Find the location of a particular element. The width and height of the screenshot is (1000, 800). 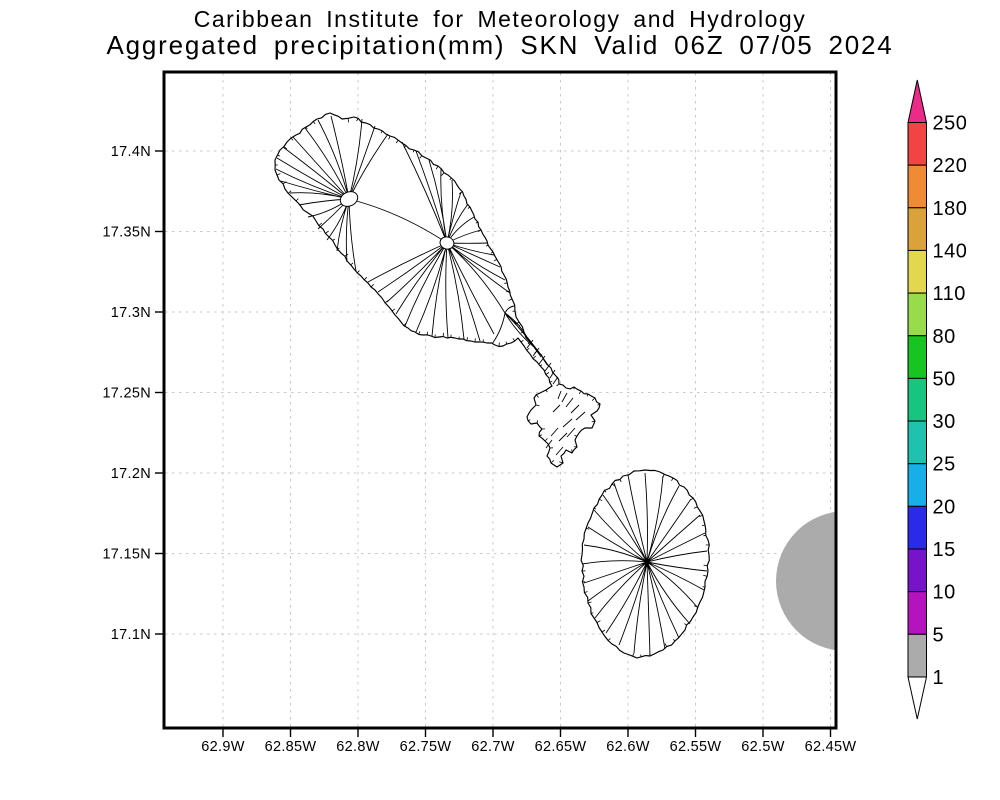

colorbar-labels: 250 220 180 140 110 80 50 30 25 20 15 10 5 1 is located at coordinates (950, 401).